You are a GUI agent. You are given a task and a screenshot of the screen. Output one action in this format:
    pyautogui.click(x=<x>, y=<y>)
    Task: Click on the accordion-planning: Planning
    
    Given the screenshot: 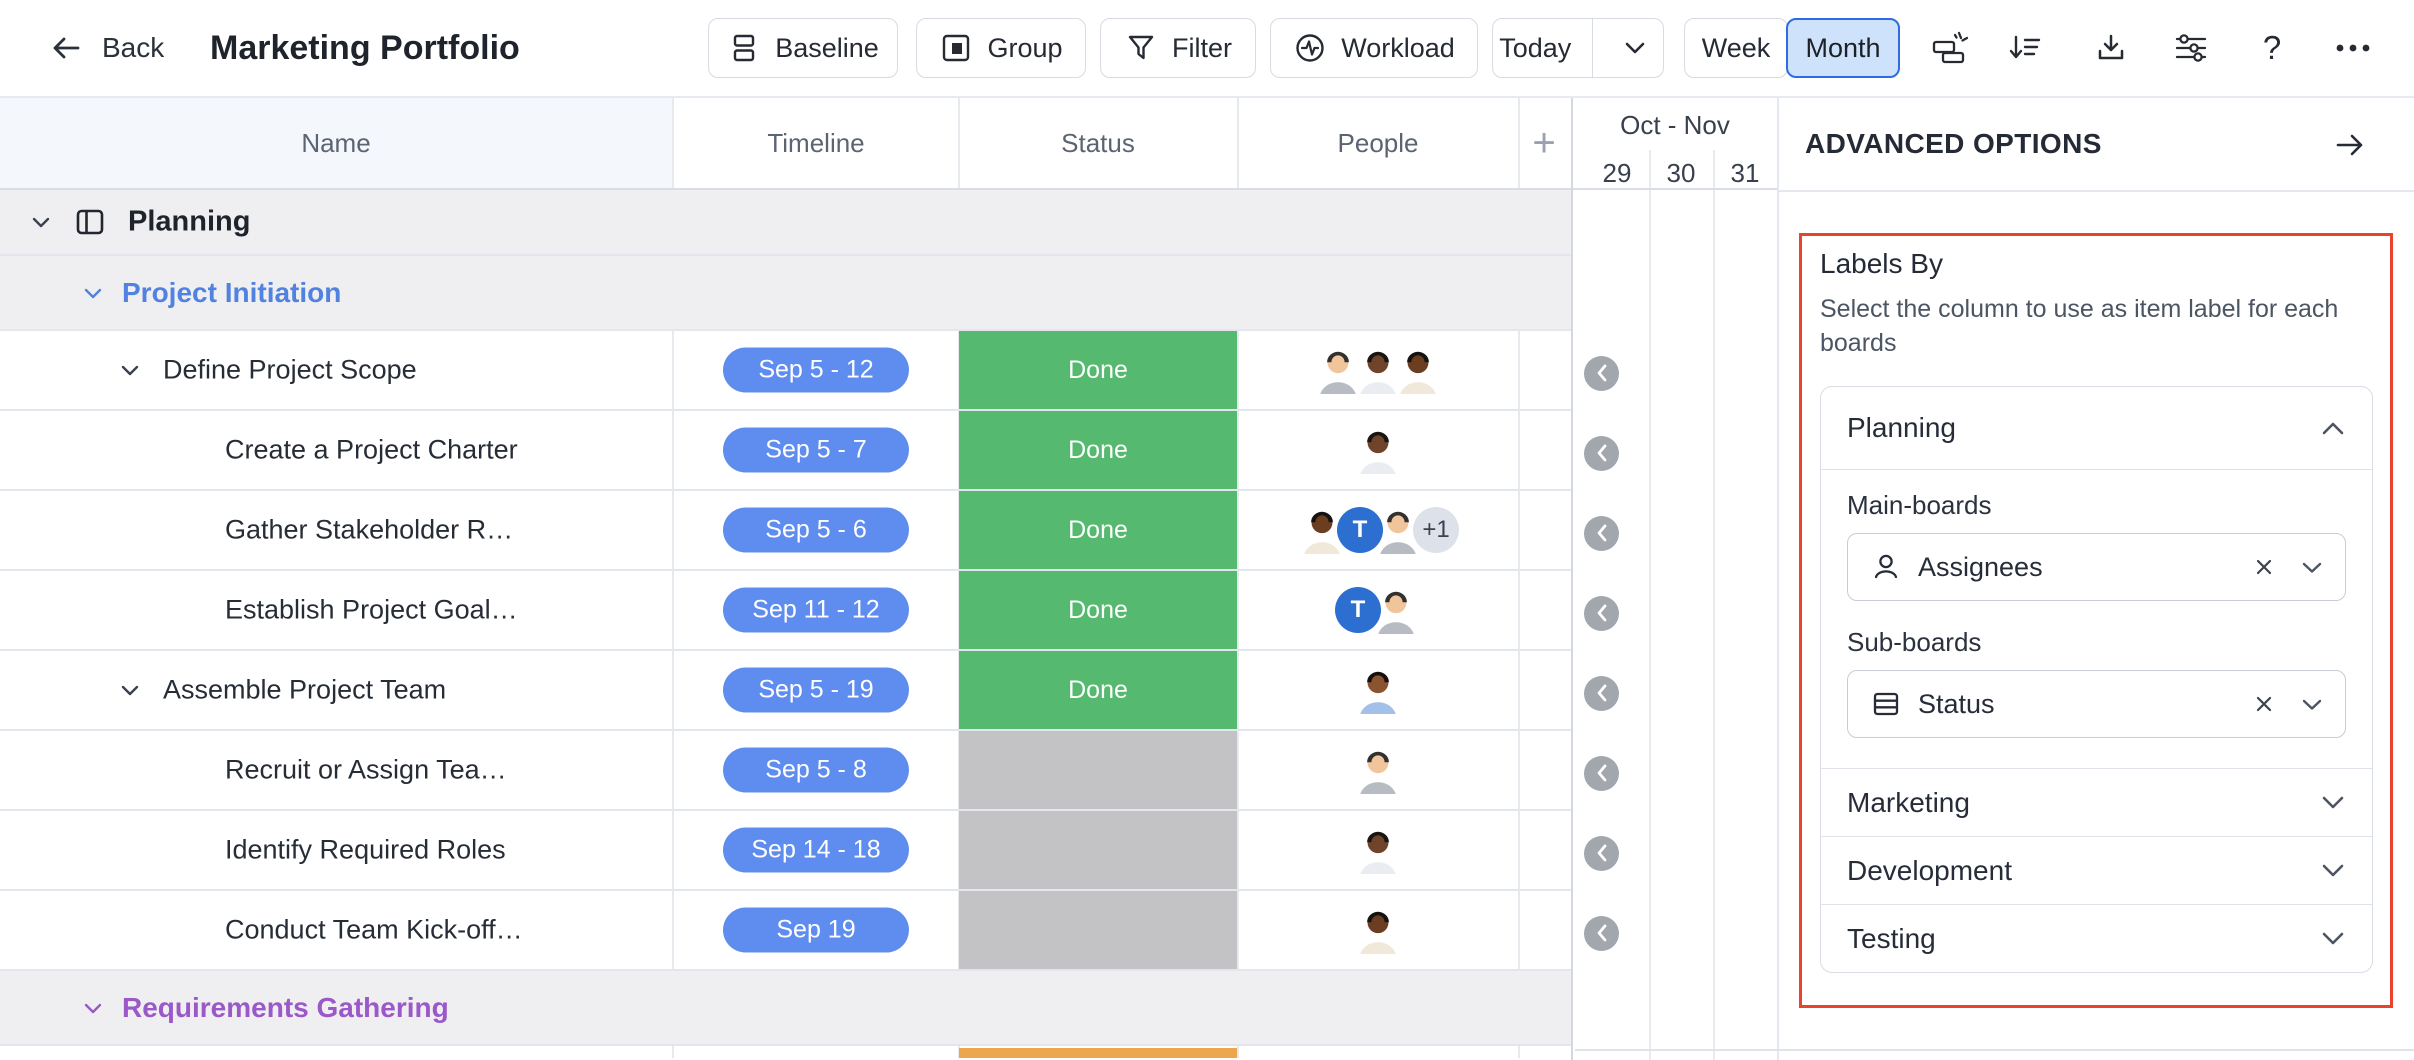 What is the action you would take?
    pyautogui.click(x=2096, y=428)
    